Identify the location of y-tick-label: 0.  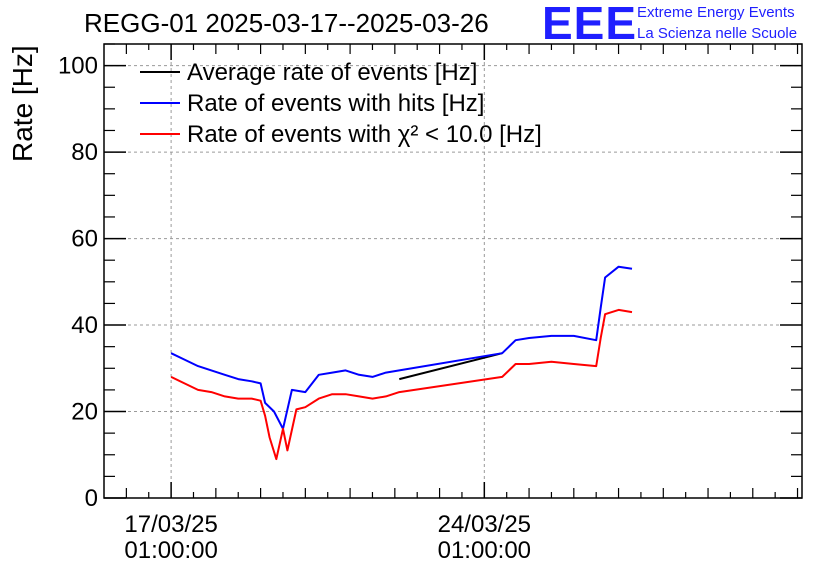
(91, 498).